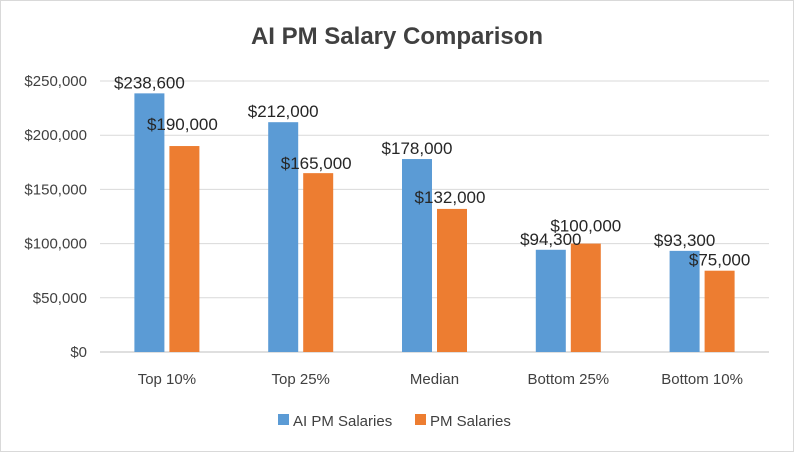 Image resolution: width=794 pixels, height=452 pixels. Describe the element at coordinates (397, 36) in the screenshot. I see `chart-title: AI PM Salary Comparison` at that location.